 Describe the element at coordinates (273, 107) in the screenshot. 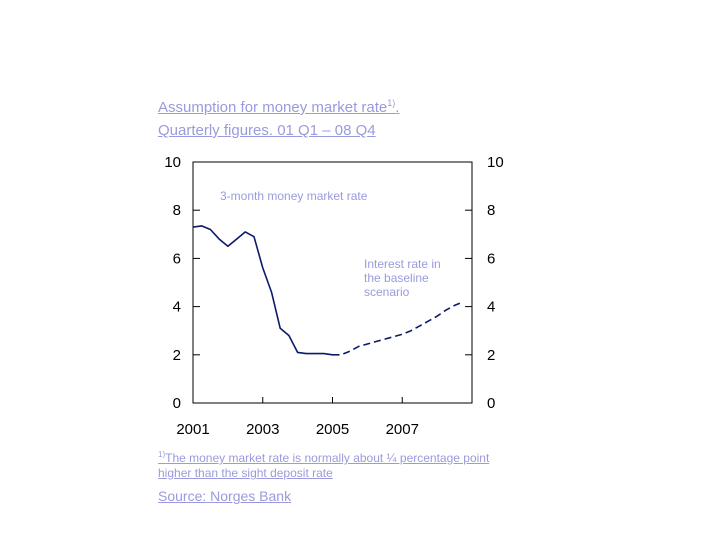

I see `chart-title-text: Assumption for money market rate` at that location.